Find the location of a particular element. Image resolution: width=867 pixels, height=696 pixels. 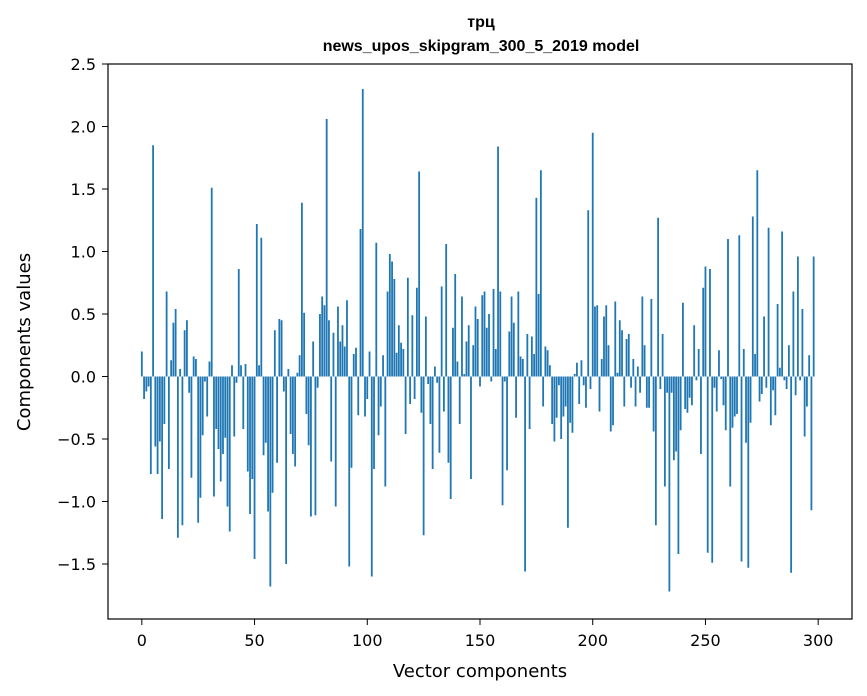

x-tick-label: 100 is located at coordinates (367, 640).